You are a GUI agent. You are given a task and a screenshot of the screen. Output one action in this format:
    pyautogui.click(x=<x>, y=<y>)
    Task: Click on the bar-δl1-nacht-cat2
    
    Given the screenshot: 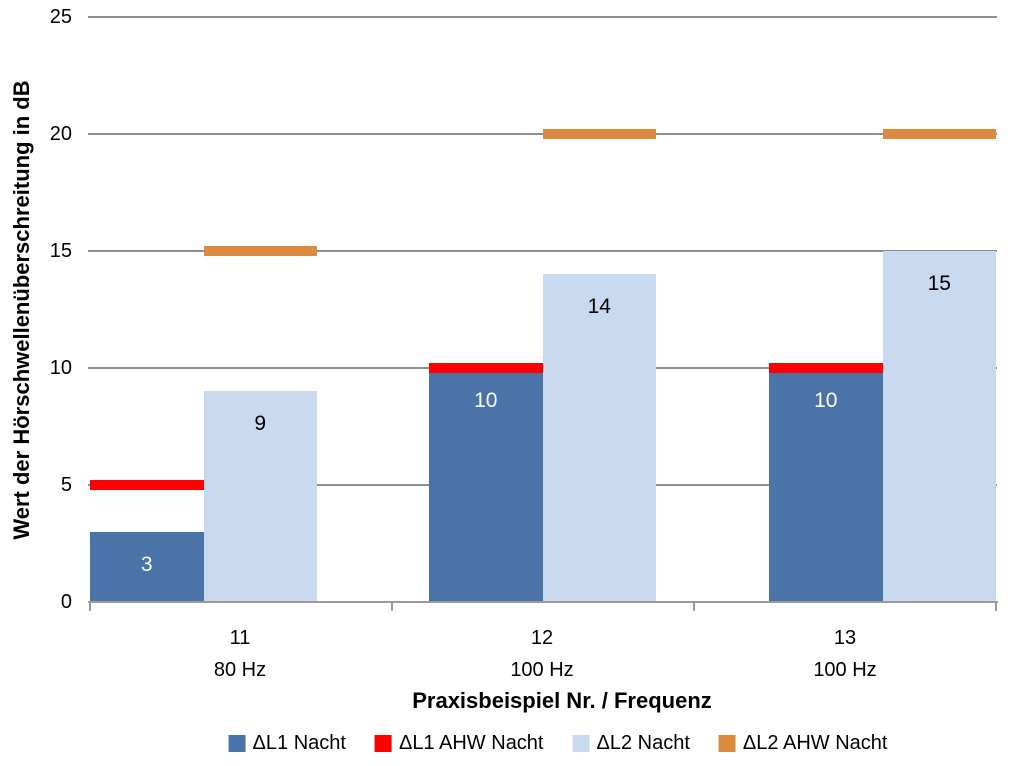 What is the action you would take?
    pyautogui.click(x=486, y=485)
    